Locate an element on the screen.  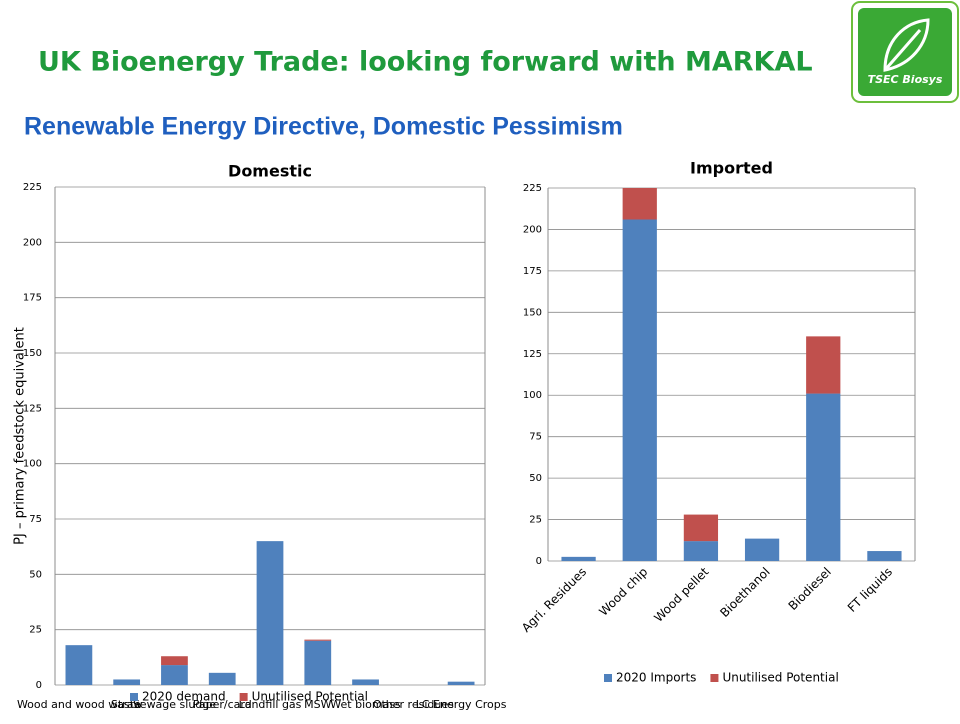
x-tick-label: Straw is located at coordinates (127, 704).